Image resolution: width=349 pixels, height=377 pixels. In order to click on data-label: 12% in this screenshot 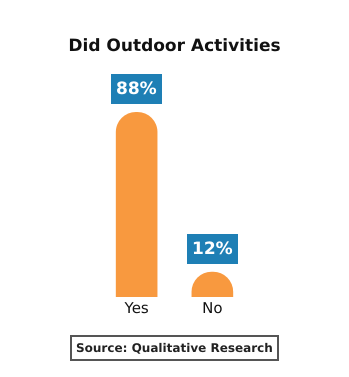, I will do `click(212, 249)`.